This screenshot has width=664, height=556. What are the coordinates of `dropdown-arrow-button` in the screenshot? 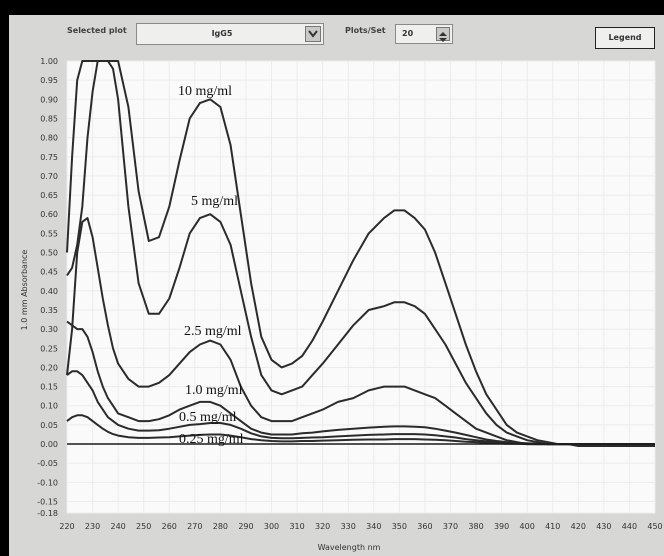 It's located at (313, 34).